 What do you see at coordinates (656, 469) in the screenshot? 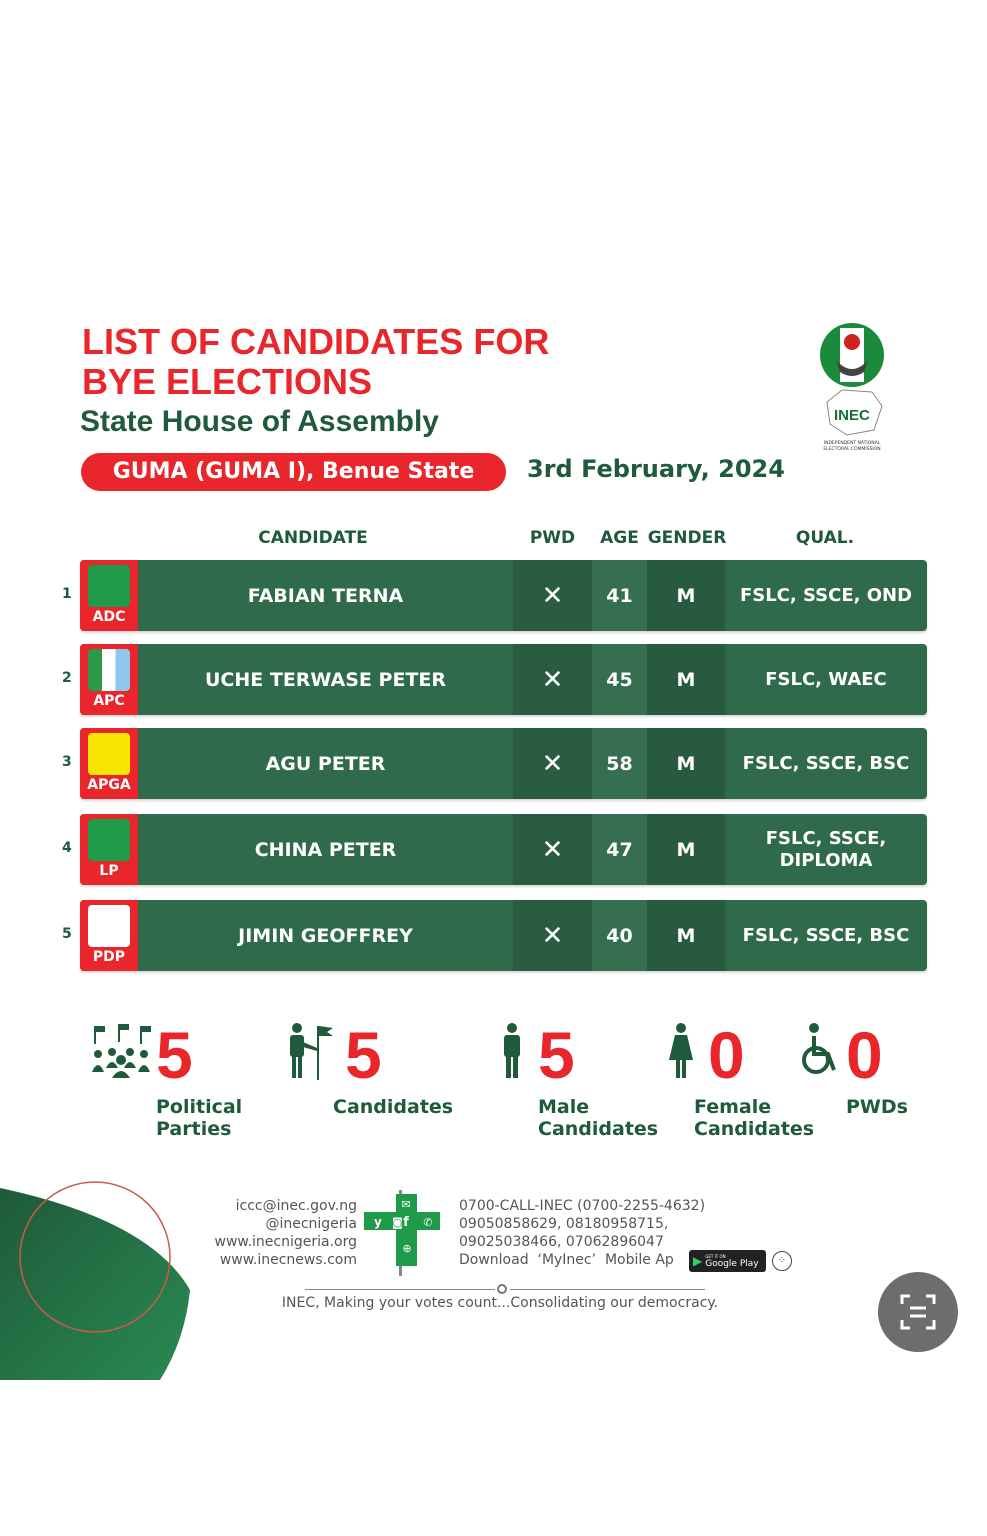
I see `election-date: 3rd February, 2024` at bounding box center [656, 469].